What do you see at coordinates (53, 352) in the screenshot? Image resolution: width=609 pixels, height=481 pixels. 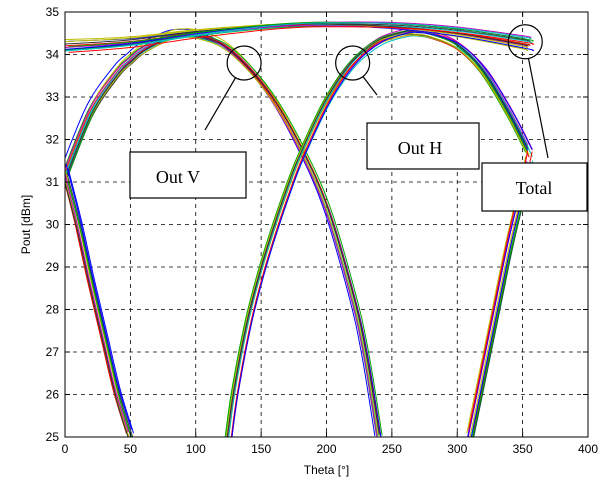 I see `y-tick-label: 27` at bounding box center [53, 352].